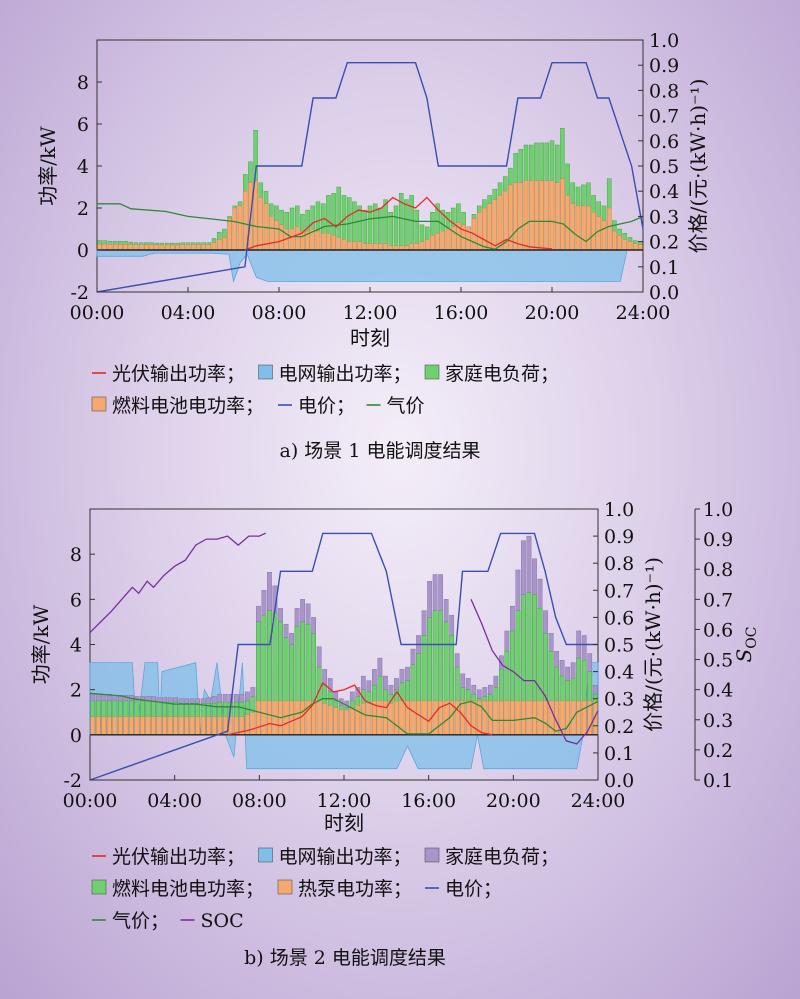 The image size is (800, 999). I want to click on y-tick-label: 6, so click(83, 125).